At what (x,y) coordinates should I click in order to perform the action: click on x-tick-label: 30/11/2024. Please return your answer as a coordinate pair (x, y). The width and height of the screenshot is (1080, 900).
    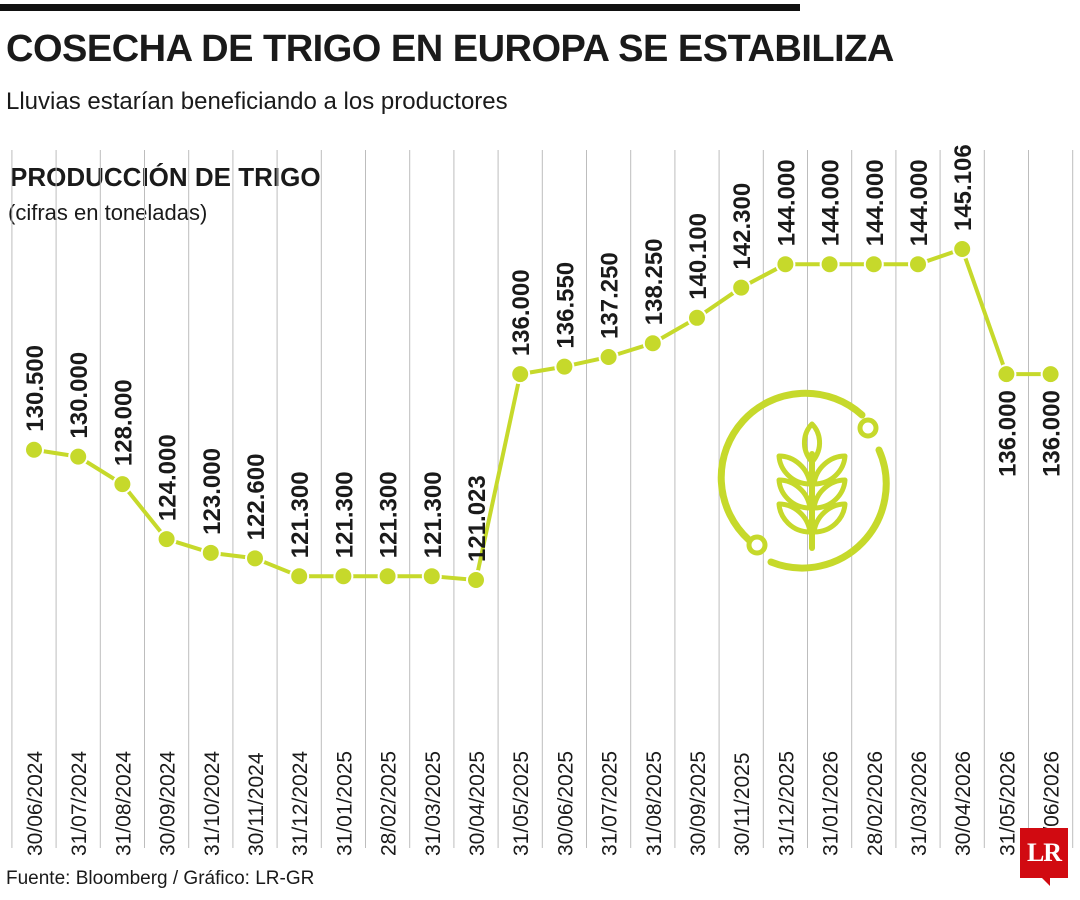
    Looking at the image, I should click on (256, 804).